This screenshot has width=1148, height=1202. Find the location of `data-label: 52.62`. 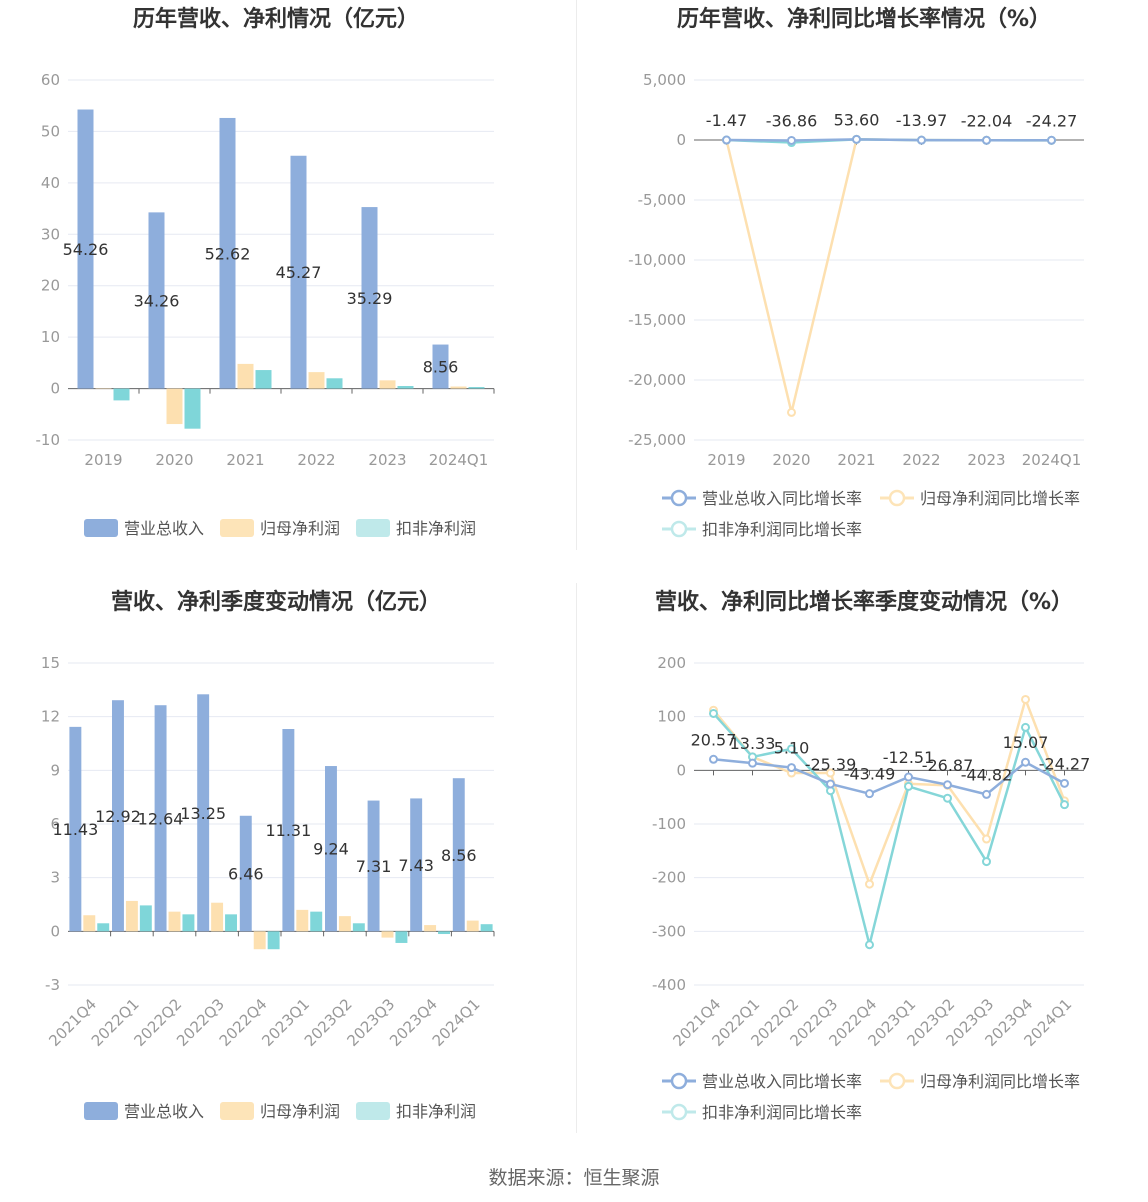

data-label: 52.62 is located at coordinates (228, 253).